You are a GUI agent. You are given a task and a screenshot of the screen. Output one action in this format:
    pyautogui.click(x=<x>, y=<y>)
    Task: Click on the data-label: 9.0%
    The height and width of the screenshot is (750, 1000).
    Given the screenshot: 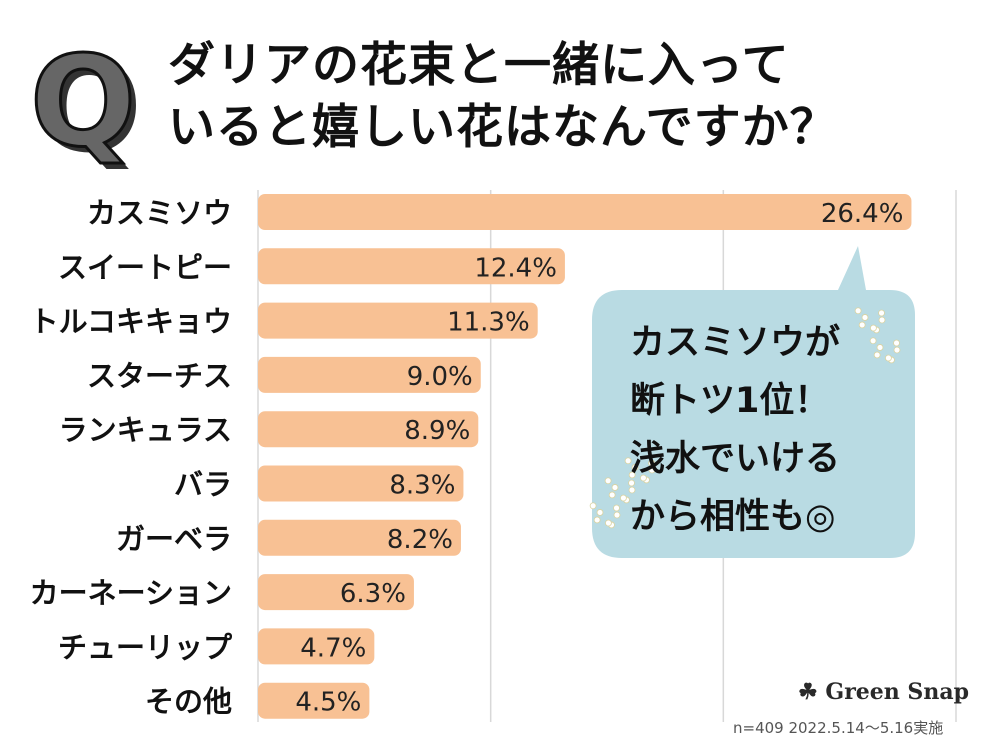 What is the action you would take?
    pyautogui.click(x=440, y=377)
    